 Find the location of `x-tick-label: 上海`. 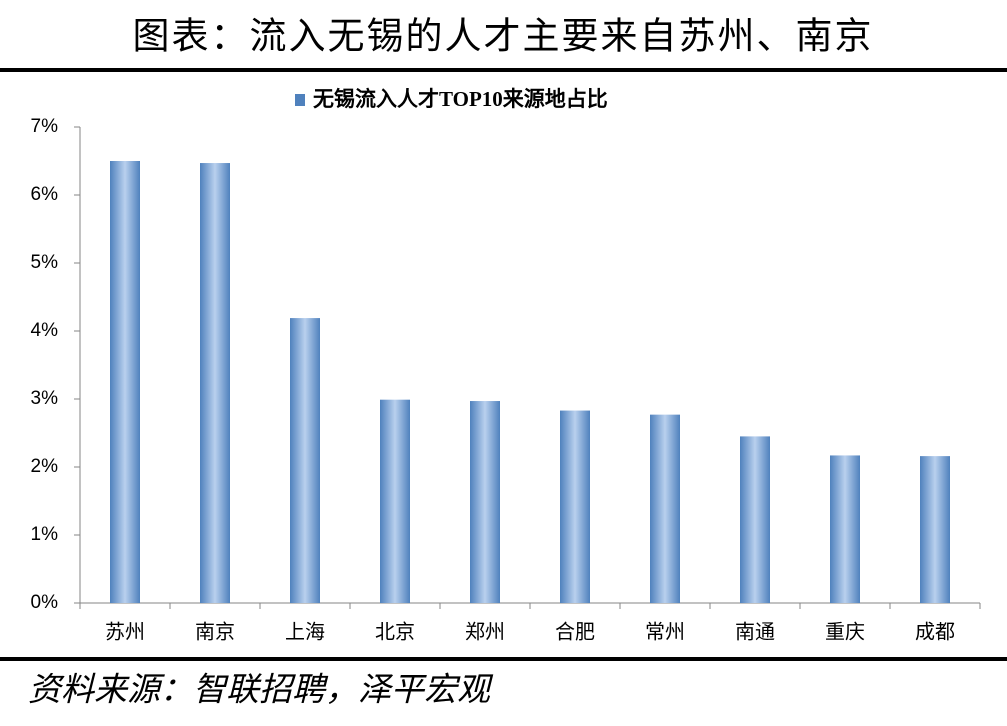

x-tick-label: 上海 is located at coordinates (305, 632).